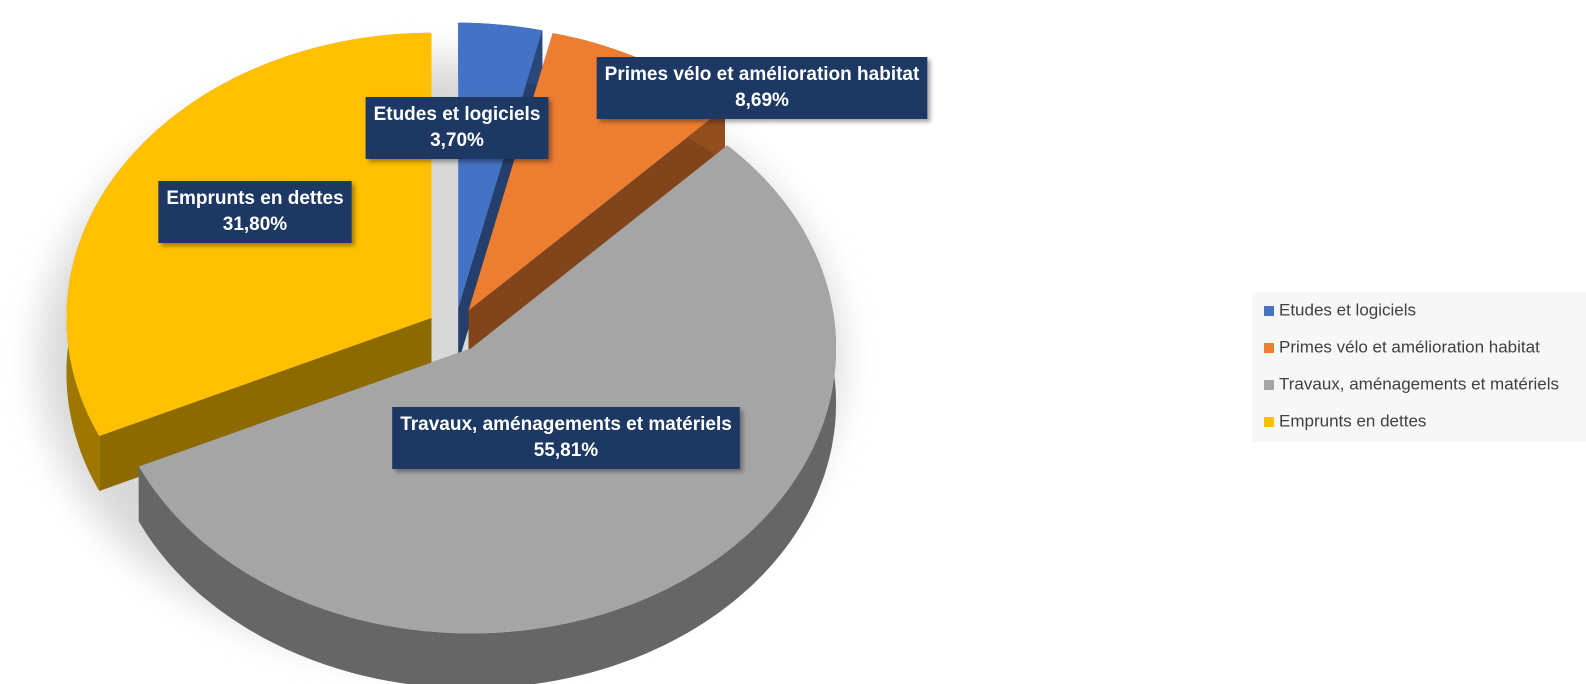 This screenshot has height=684, width=1586. I want to click on data-label-value: 31,80%, so click(255, 224).